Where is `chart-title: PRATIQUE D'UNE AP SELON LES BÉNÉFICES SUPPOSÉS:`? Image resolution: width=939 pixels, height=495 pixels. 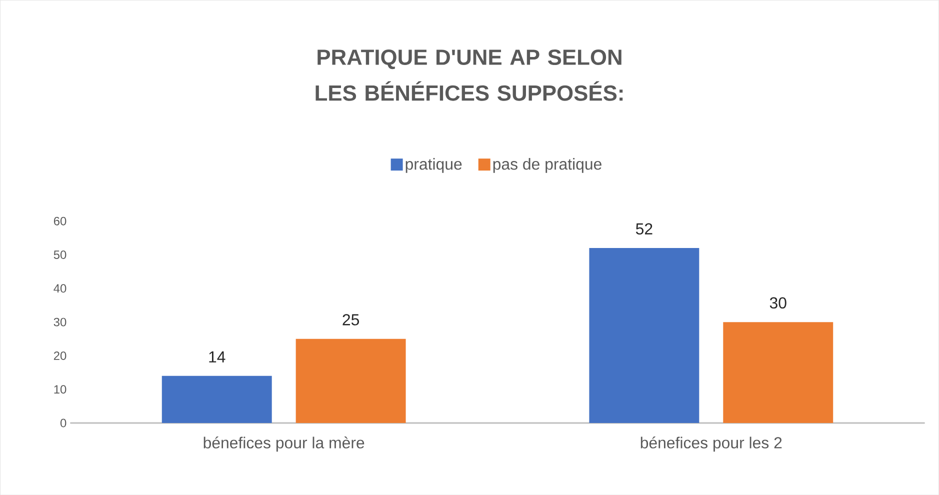 chart-title: PRATIQUE D'UNE AP SELON LES BÉNÉFICES SUPPOSÉS: is located at coordinates (469, 75).